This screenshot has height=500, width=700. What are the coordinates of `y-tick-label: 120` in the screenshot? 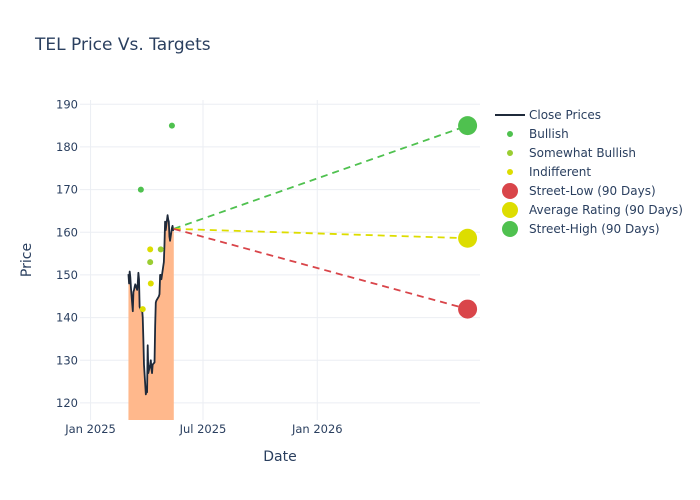 It's located at (67, 403).